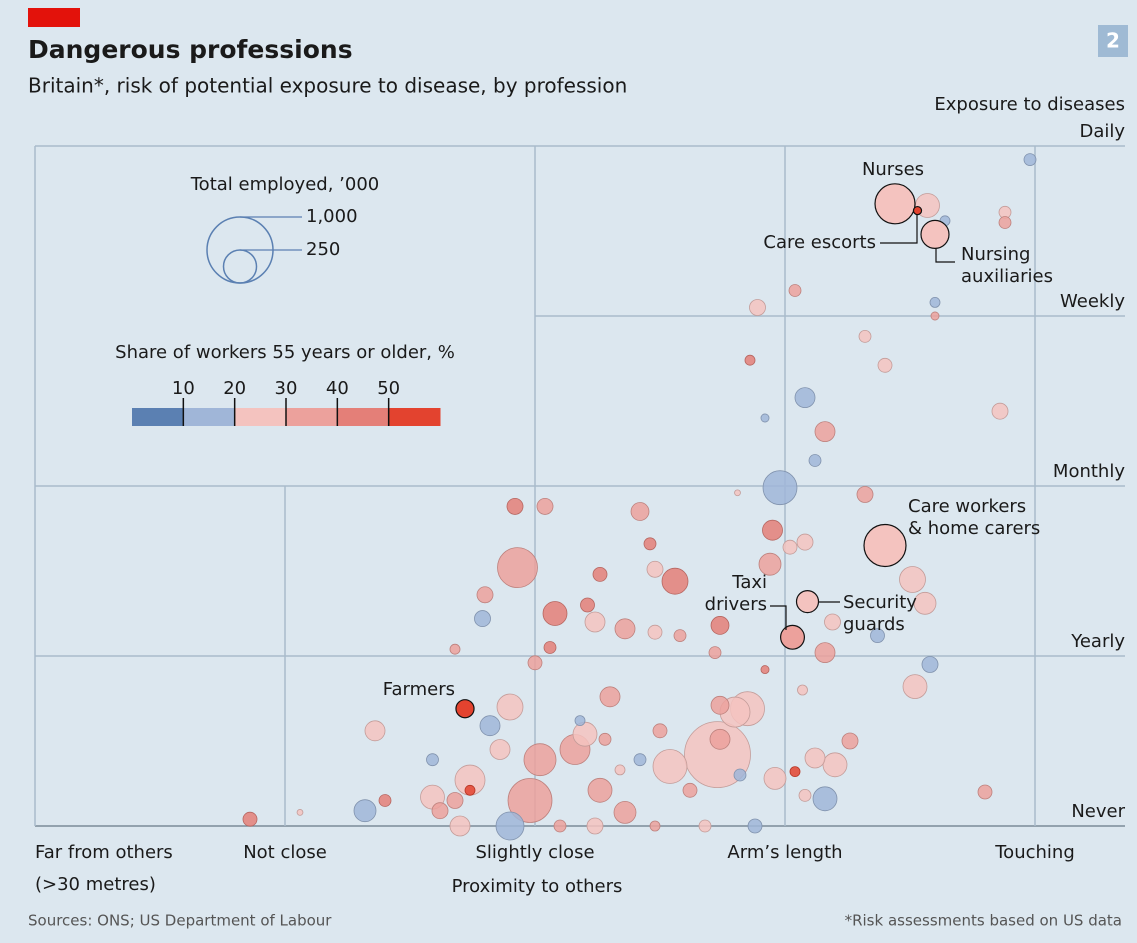  Describe the element at coordinates (974, 528) in the screenshot. I see `annotation: & home carers` at that location.